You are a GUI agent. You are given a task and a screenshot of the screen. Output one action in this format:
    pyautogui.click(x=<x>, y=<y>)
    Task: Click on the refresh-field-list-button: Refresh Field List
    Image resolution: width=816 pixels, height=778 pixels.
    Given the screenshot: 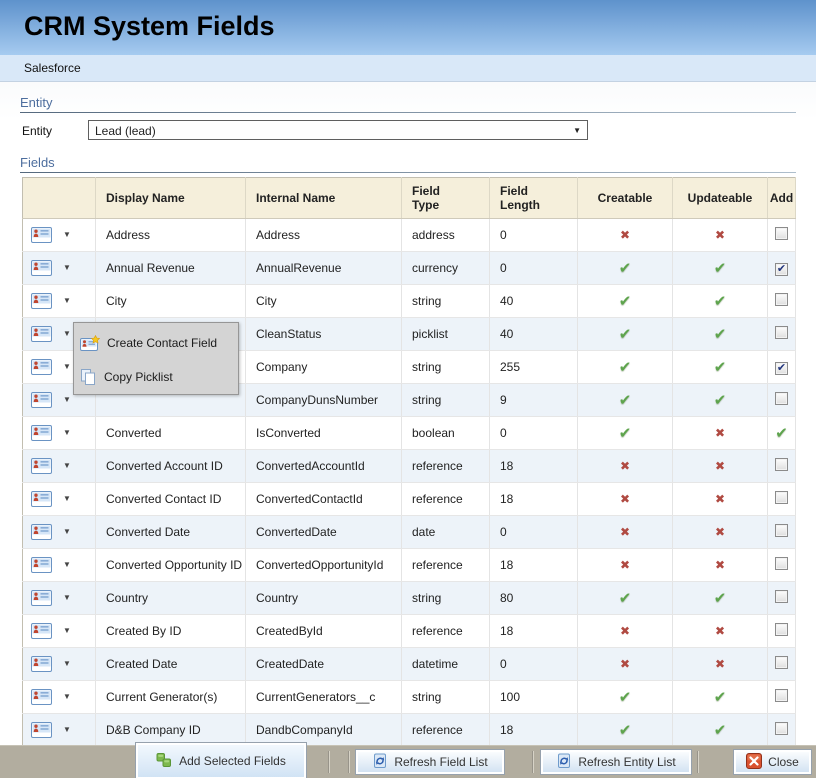 What is the action you would take?
    pyautogui.click(x=430, y=762)
    